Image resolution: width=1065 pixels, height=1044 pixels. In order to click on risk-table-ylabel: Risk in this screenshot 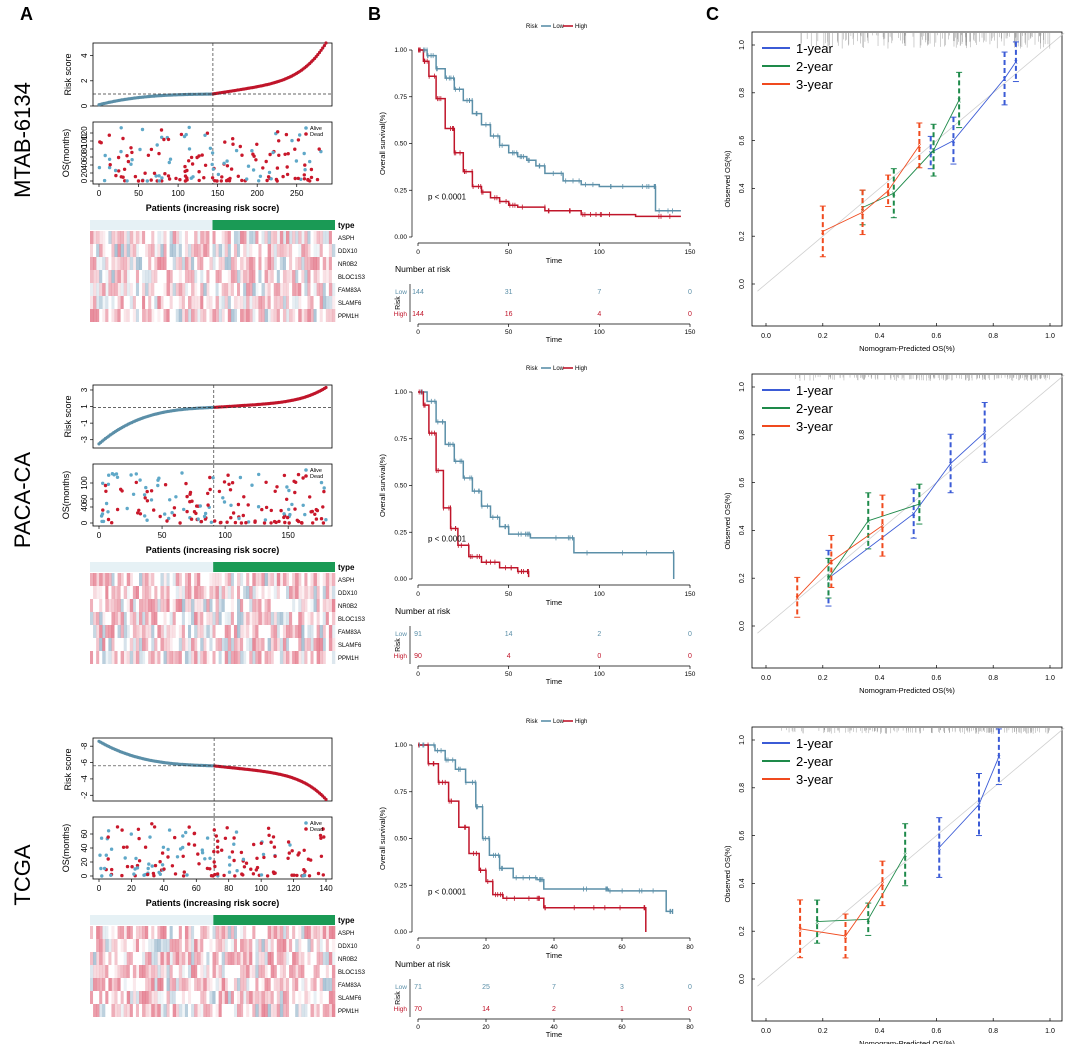, I will do `click(398, 998)`.